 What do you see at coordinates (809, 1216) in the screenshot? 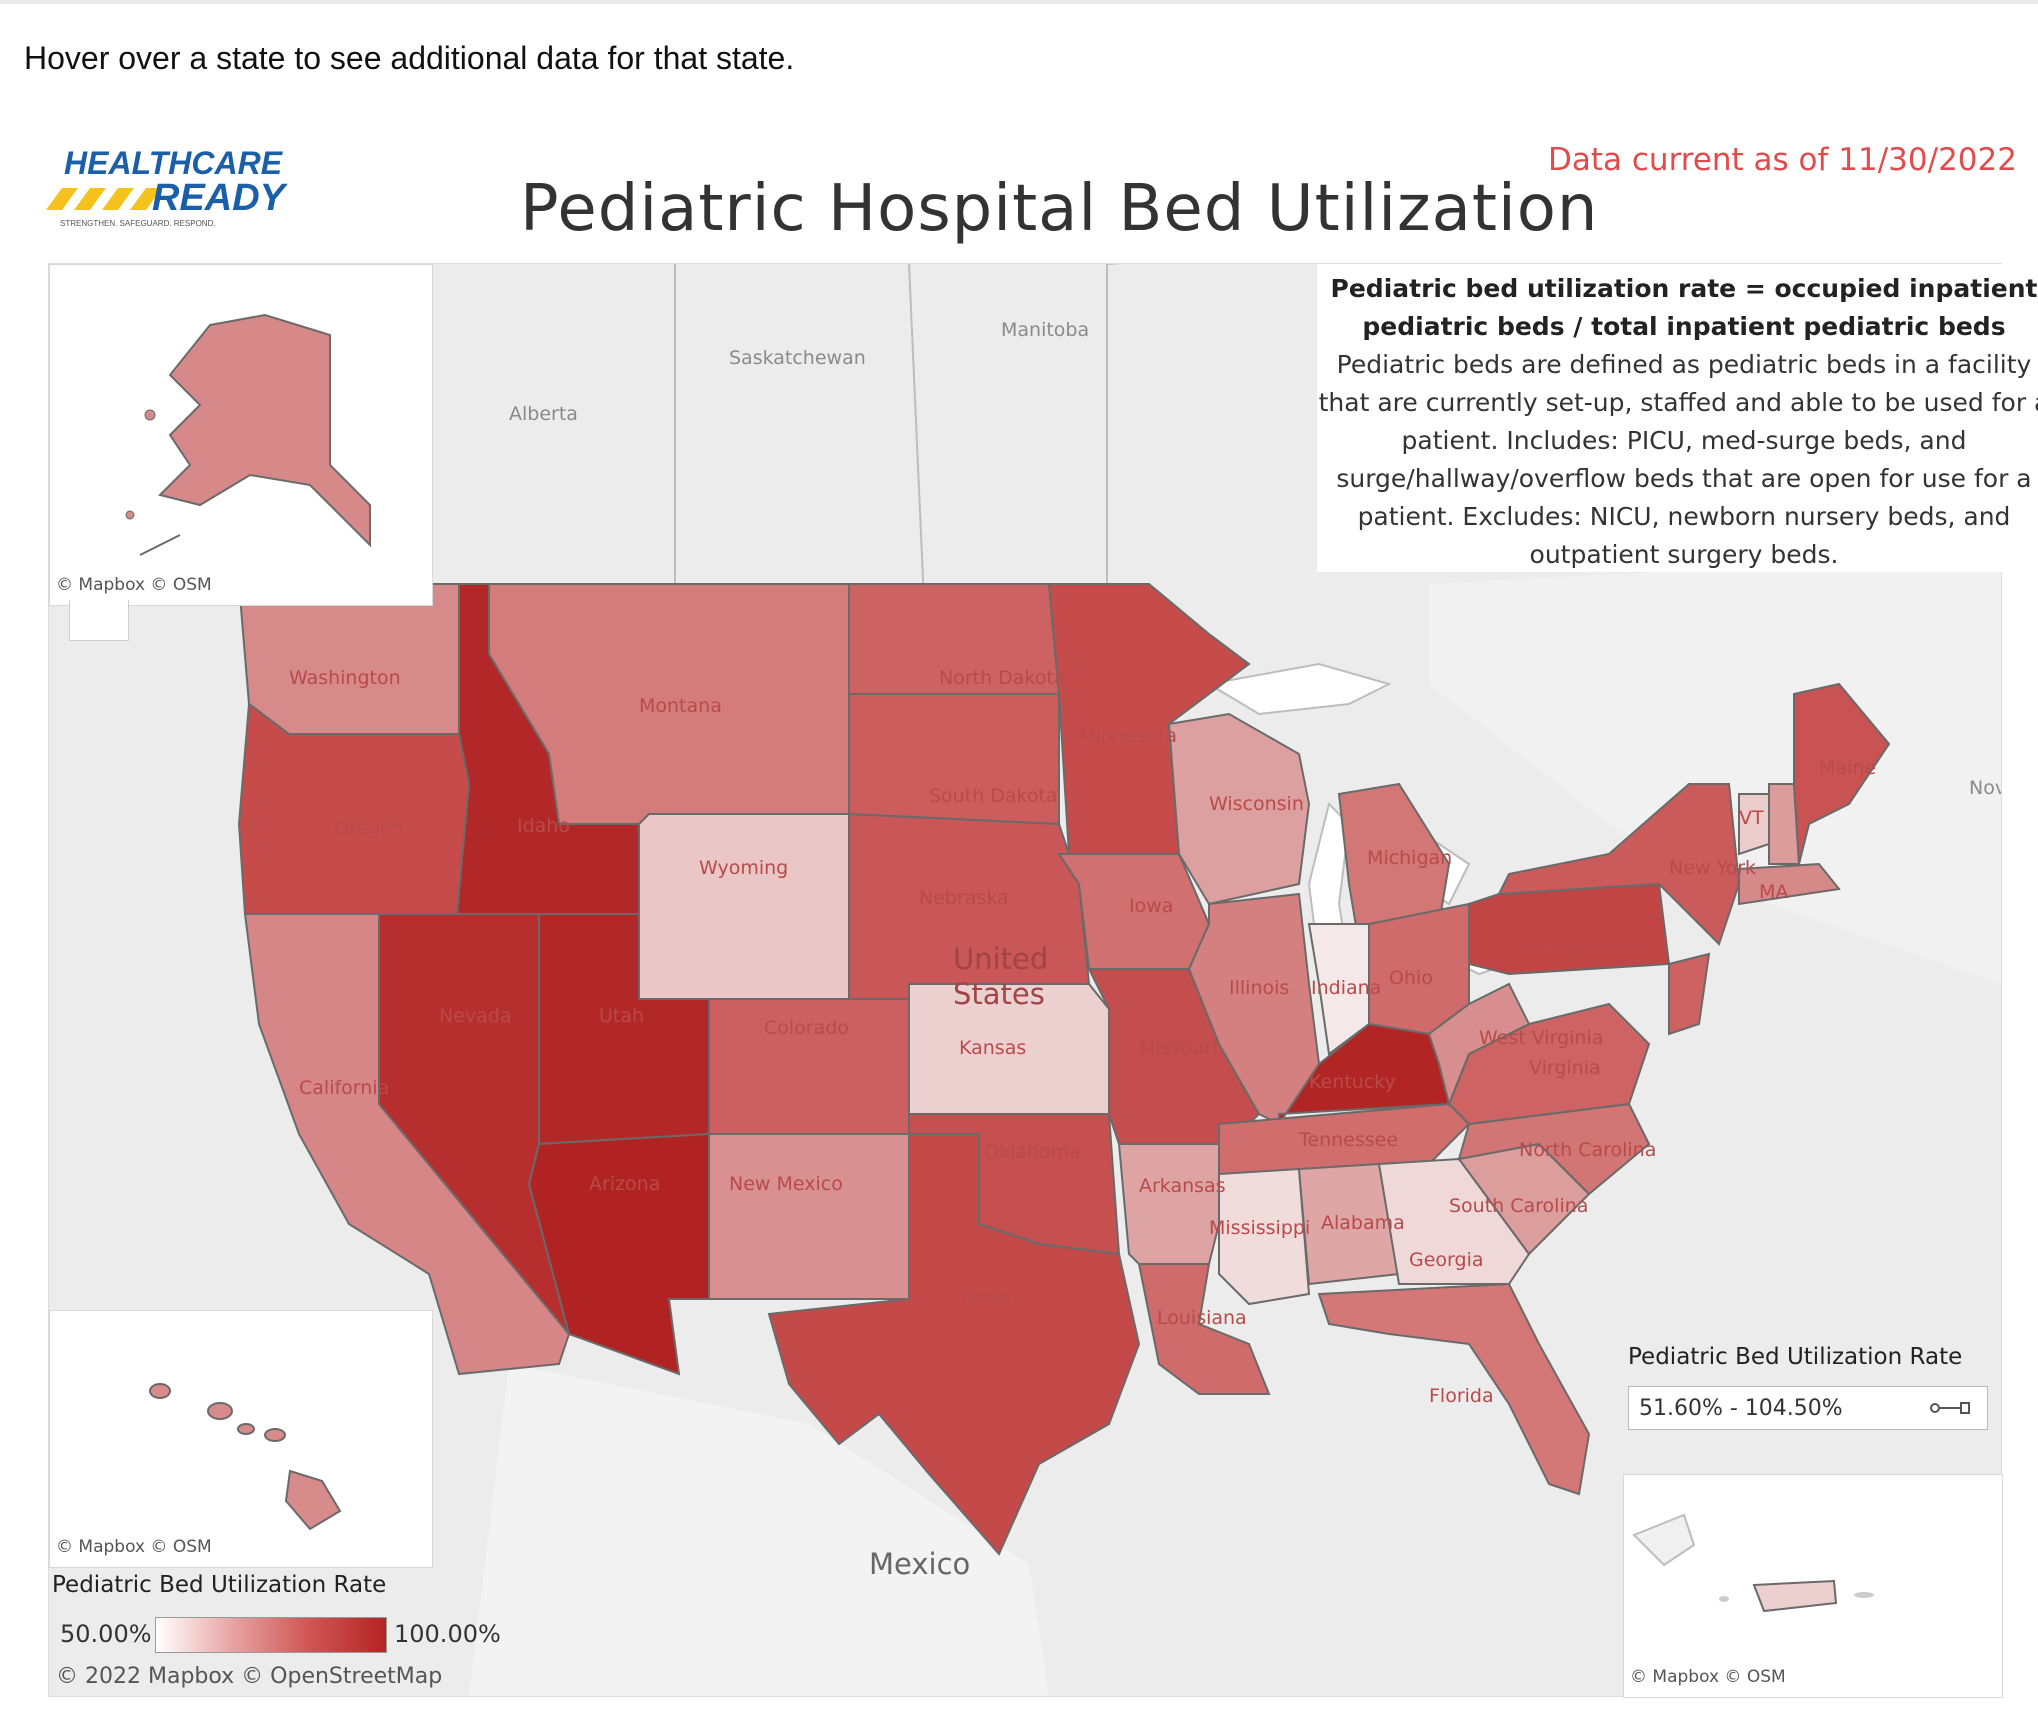
I see `state-new-mexico` at bounding box center [809, 1216].